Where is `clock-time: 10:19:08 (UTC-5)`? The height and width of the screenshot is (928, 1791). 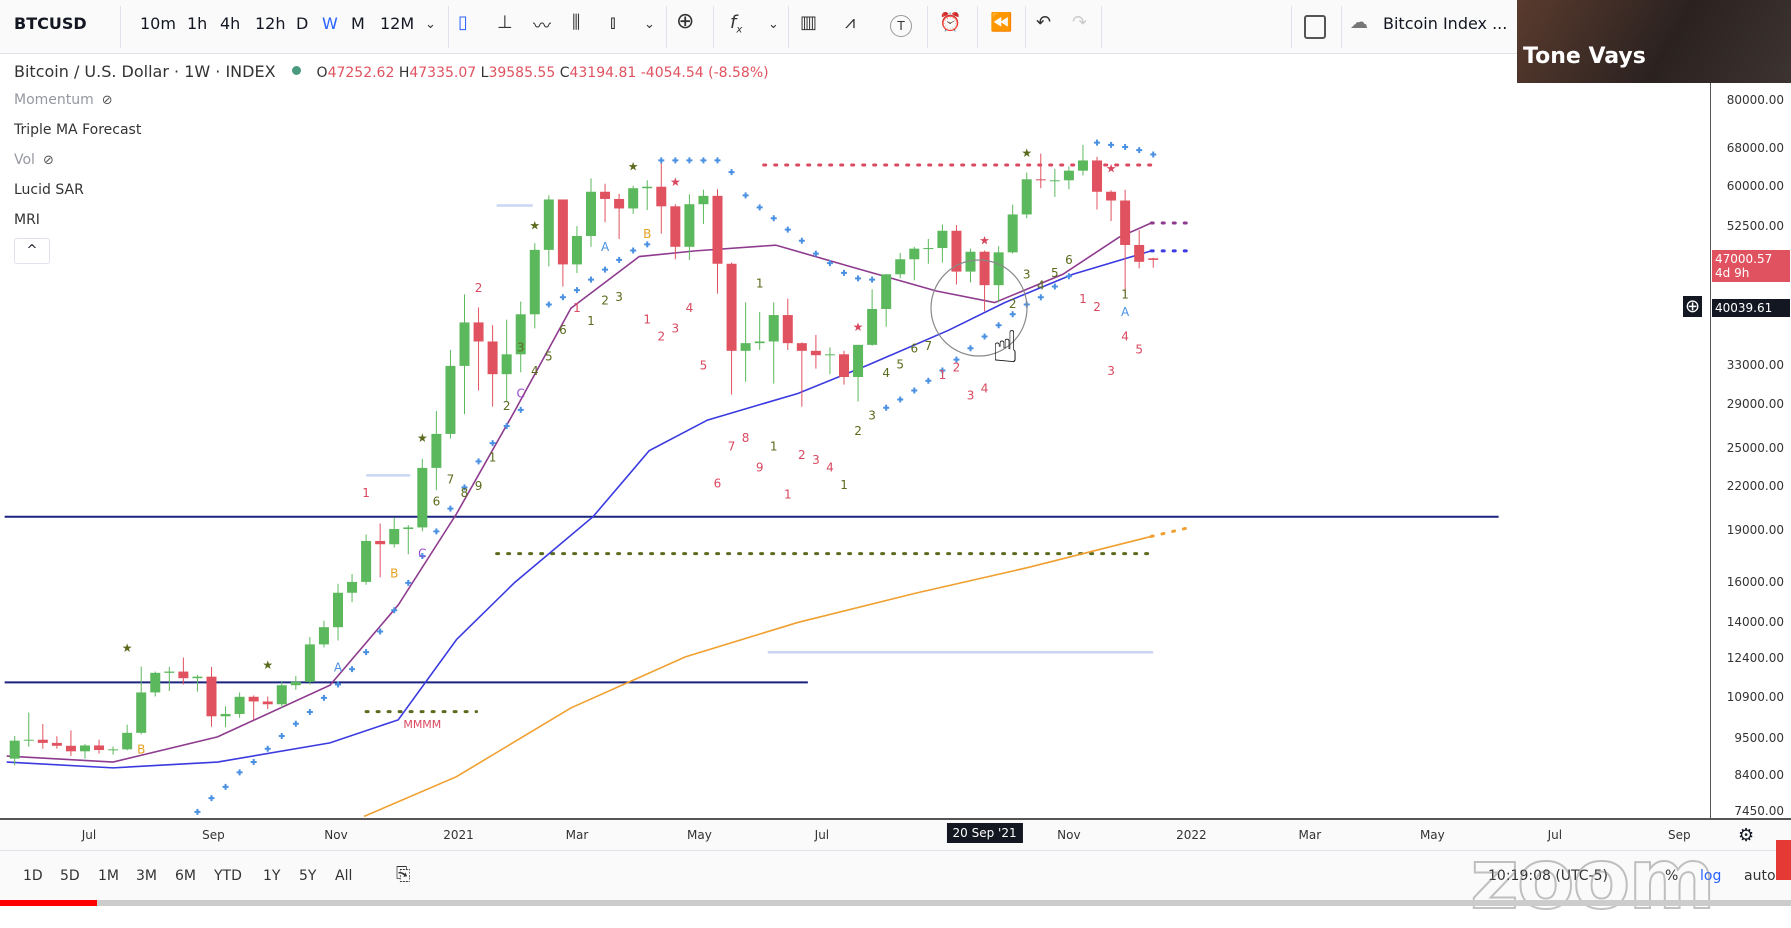
clock-time: 10:19:08 (UTC-5) is located at coordinates (1548, 876).